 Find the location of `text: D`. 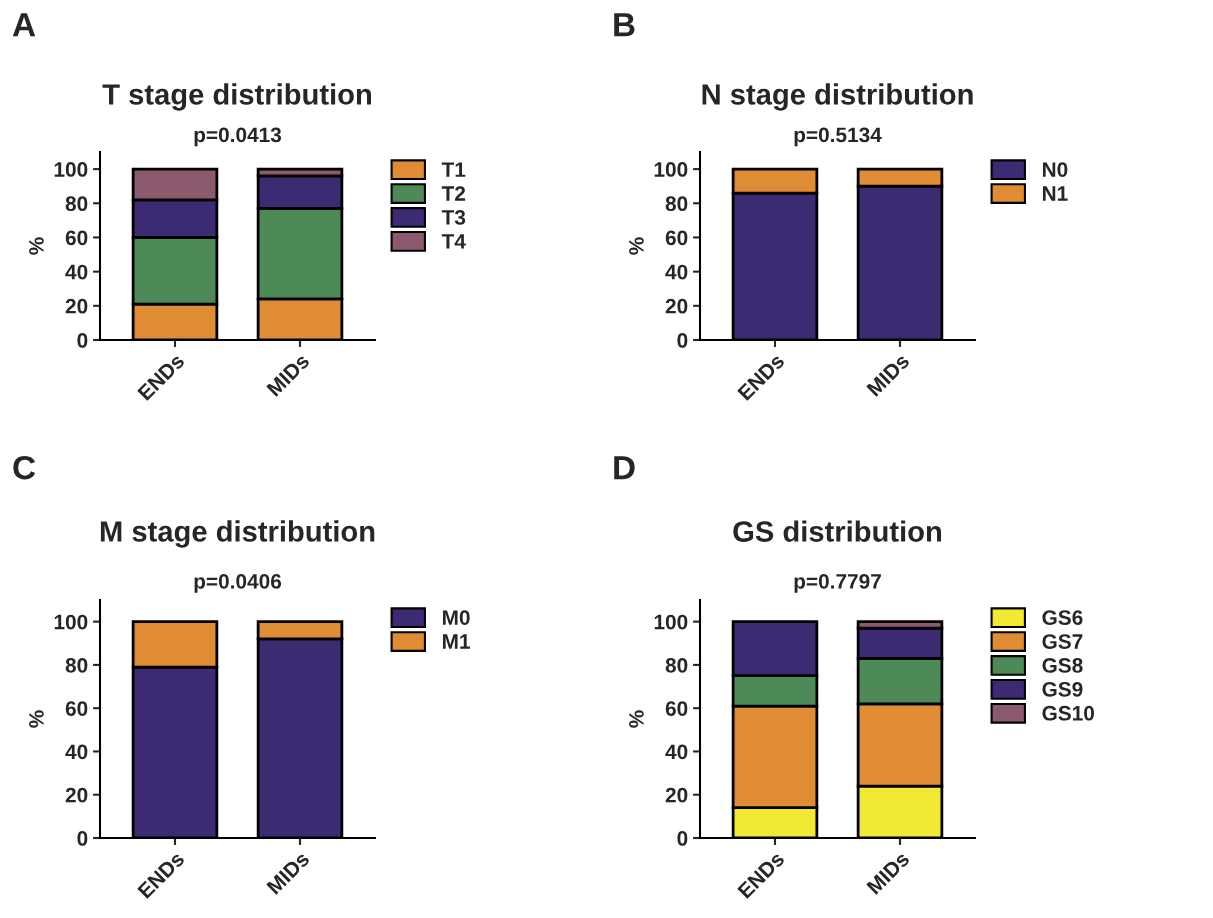

text: D is located at coordinates (624, 468).